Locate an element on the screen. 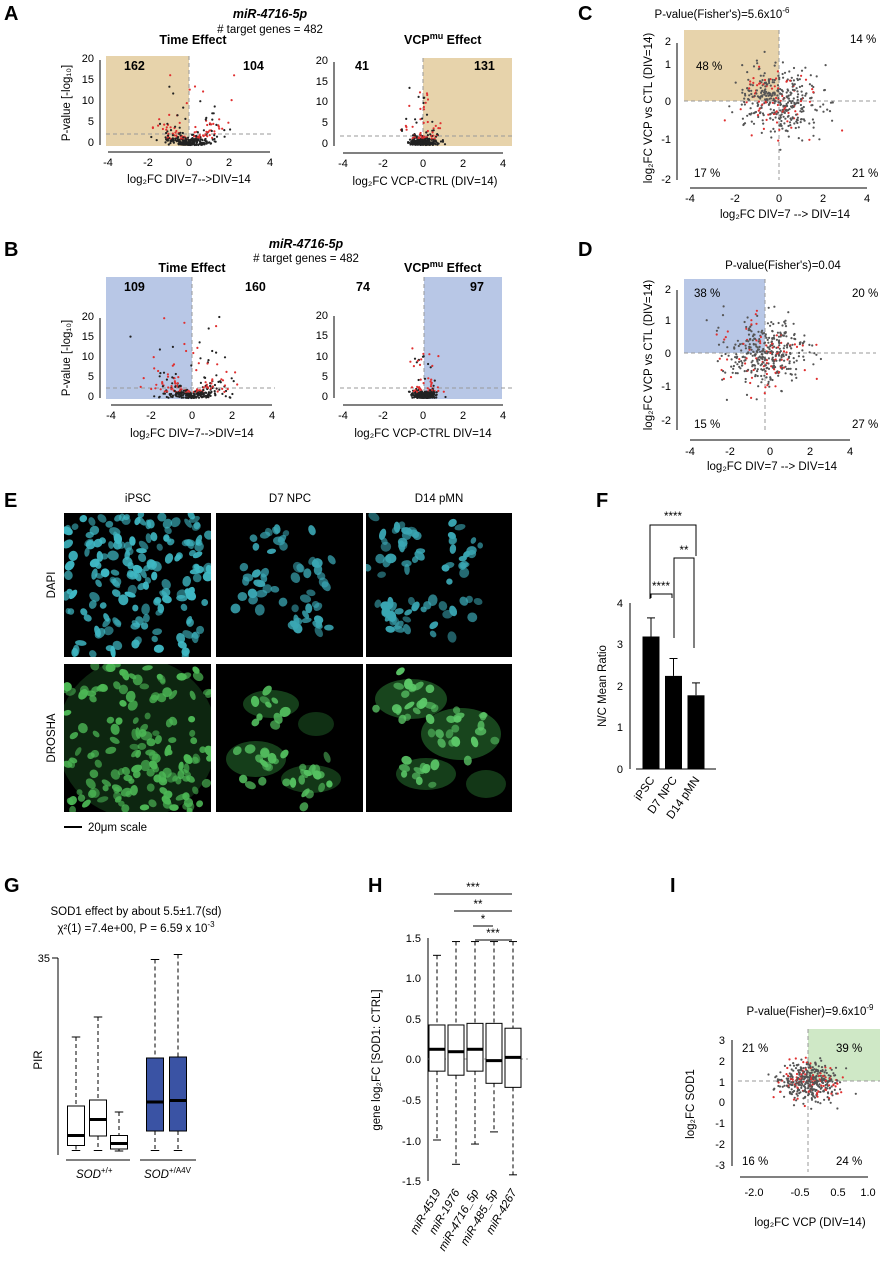 This screenshot has height=1280, width=884. panel-a-left-ylabel: P-value [-log₁₀] is located at coordinates (67, 103).